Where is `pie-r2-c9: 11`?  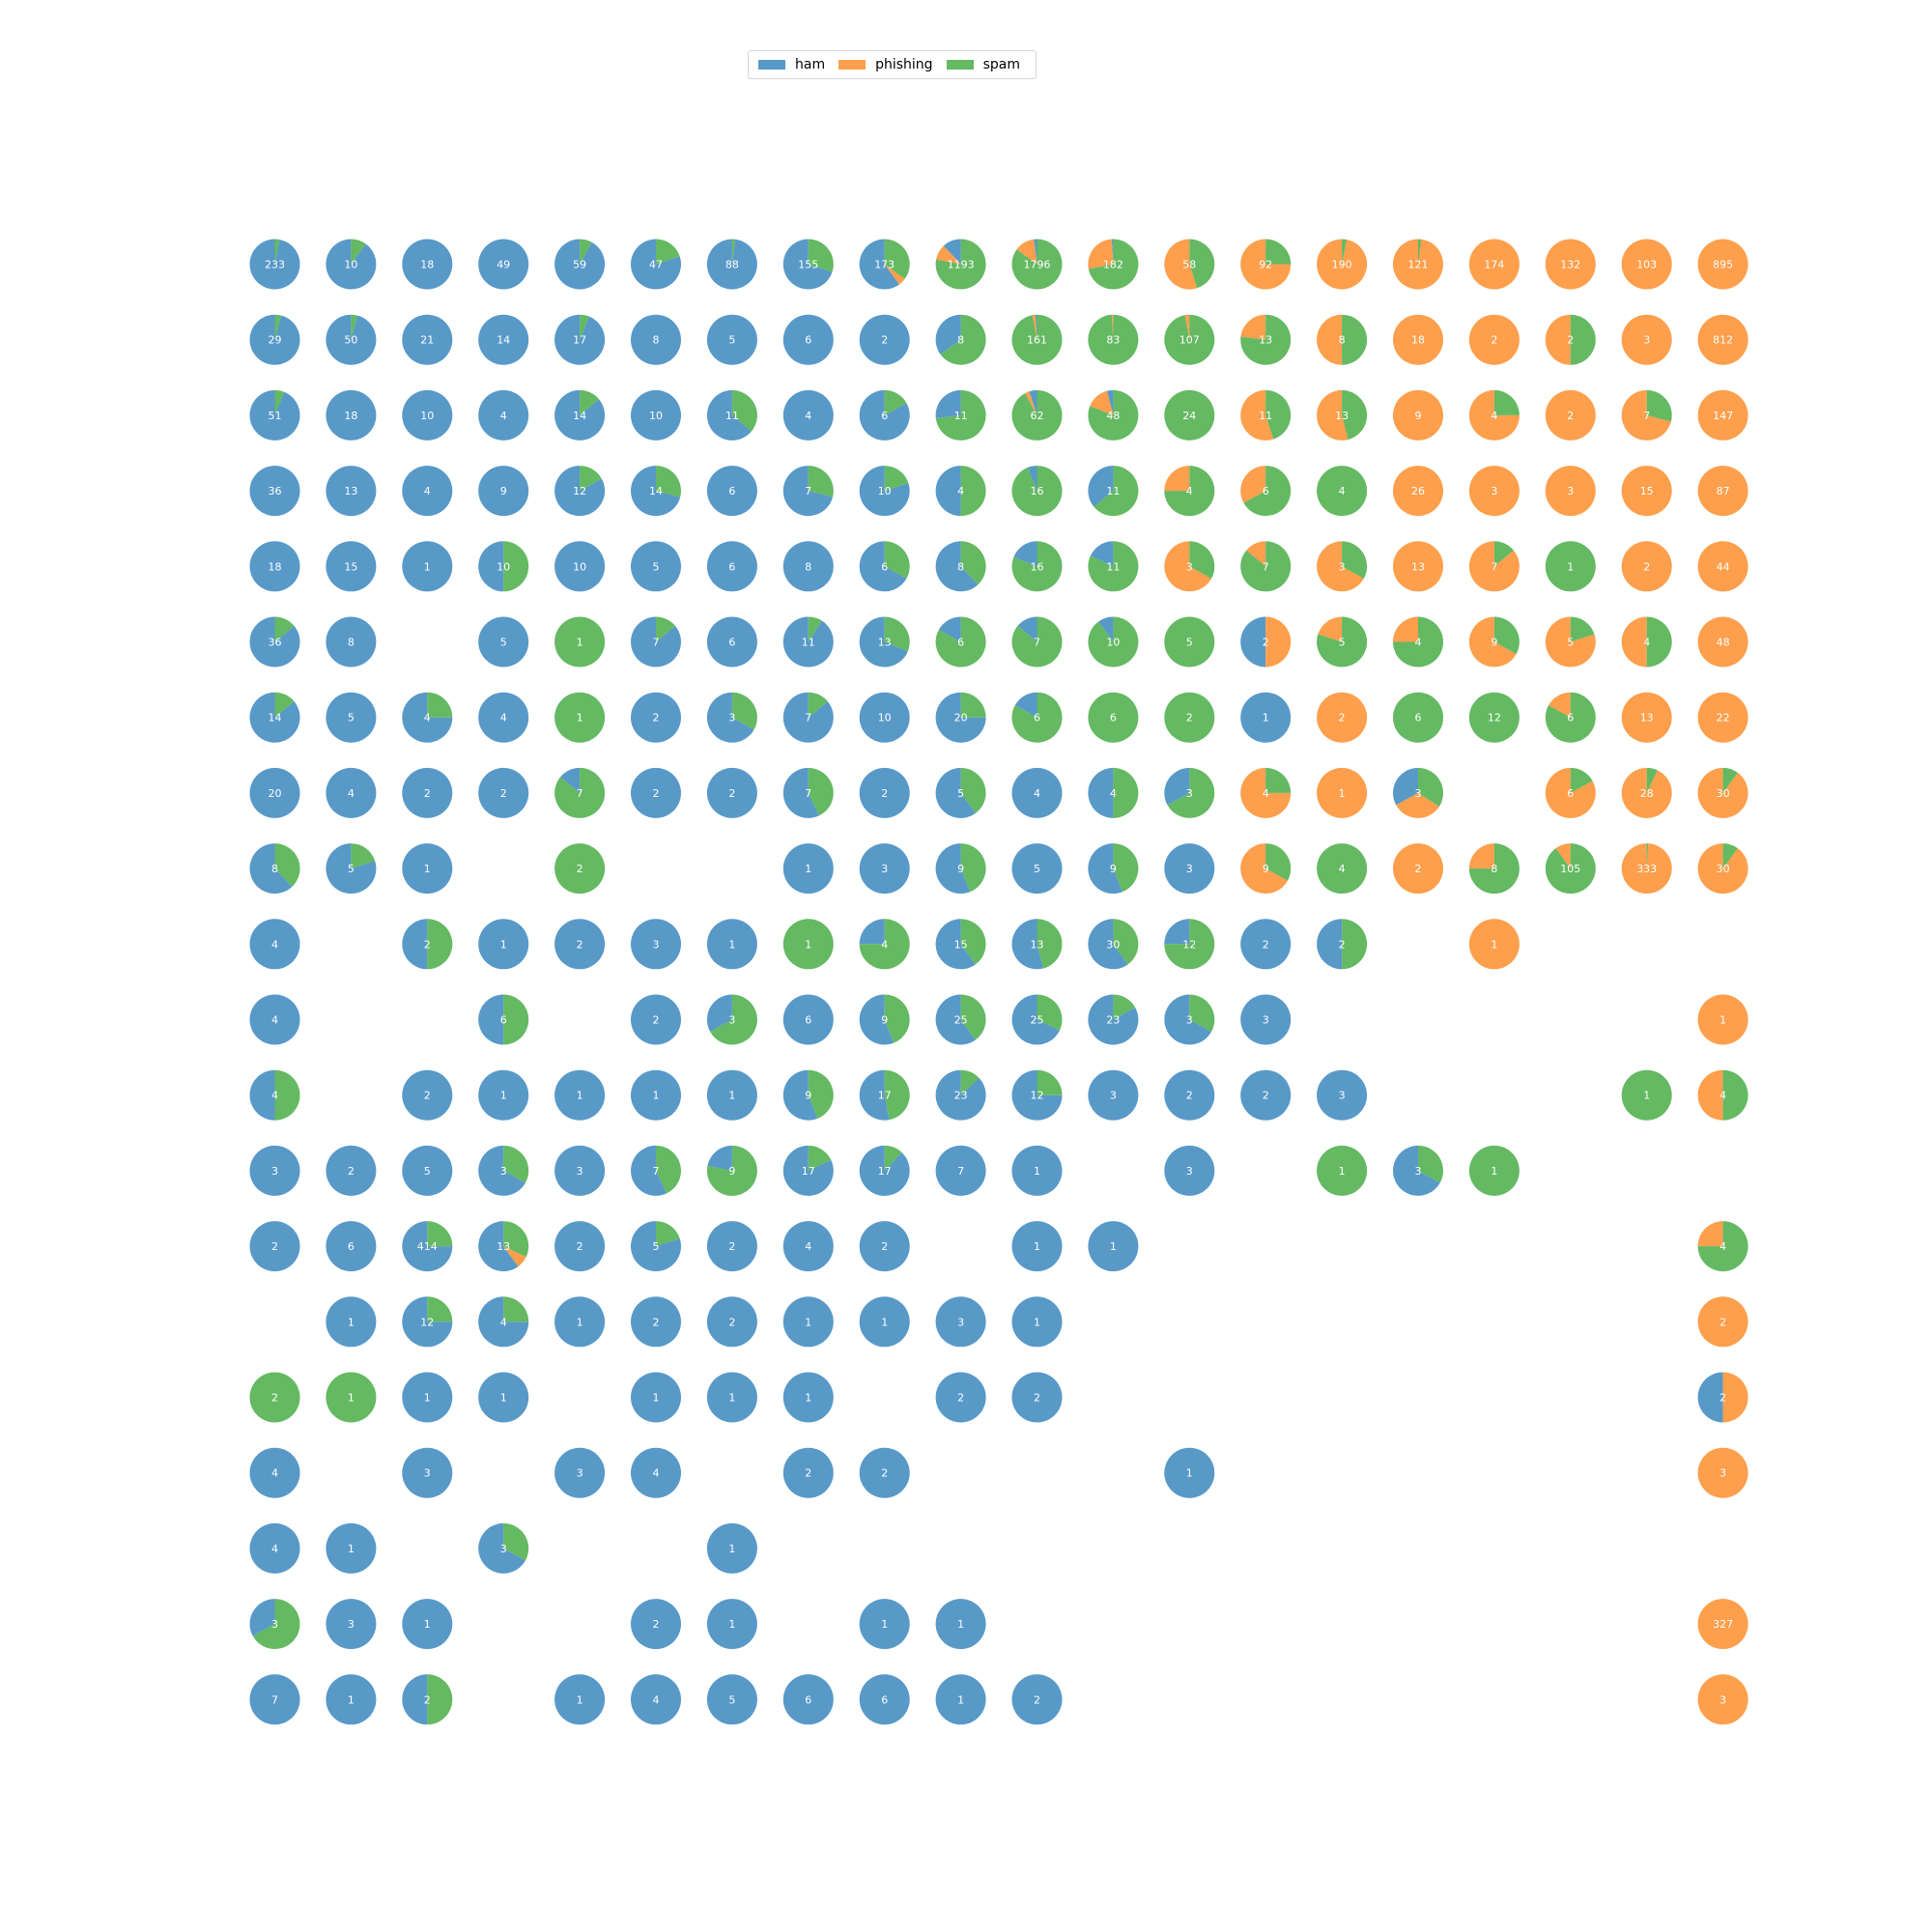
pie-r2-c9: 11 is located at coordinates (960, 414).